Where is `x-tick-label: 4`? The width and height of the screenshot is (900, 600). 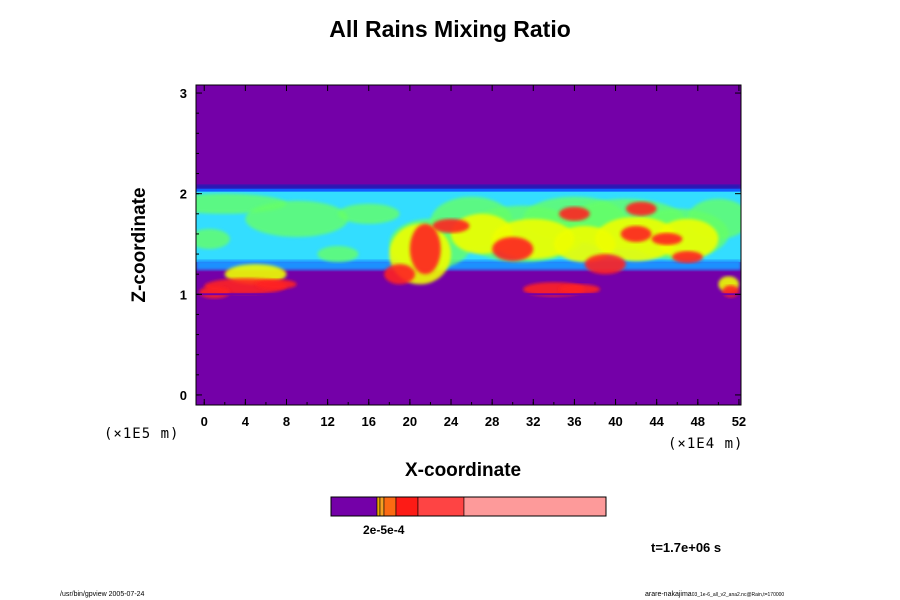 x-tick-label: 4 is located at coordinates (246, 421).